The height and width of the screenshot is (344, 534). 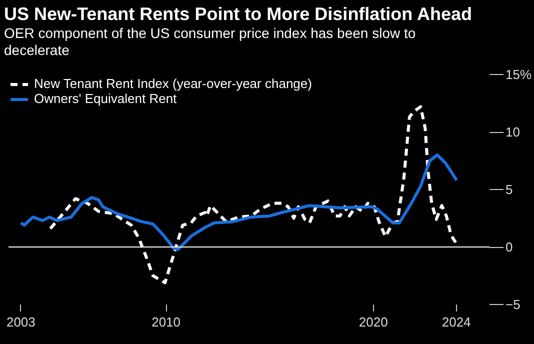 What do you see at coordinates (173, 83) in the screenshot?
I see `legend-label: New Tenant Rent Index (year-over-year change)` at bounding box center [173, 83].